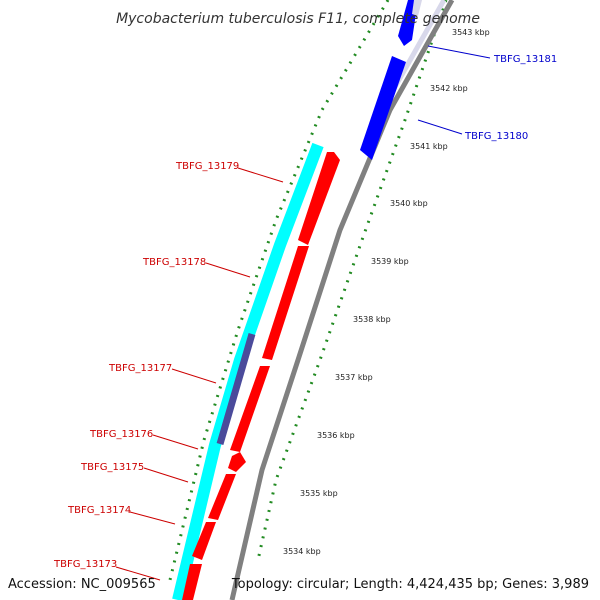 This screenshot has height=600, width=600. I want to click on tick-label-3535: 3535 kbp, so click(319, 493).